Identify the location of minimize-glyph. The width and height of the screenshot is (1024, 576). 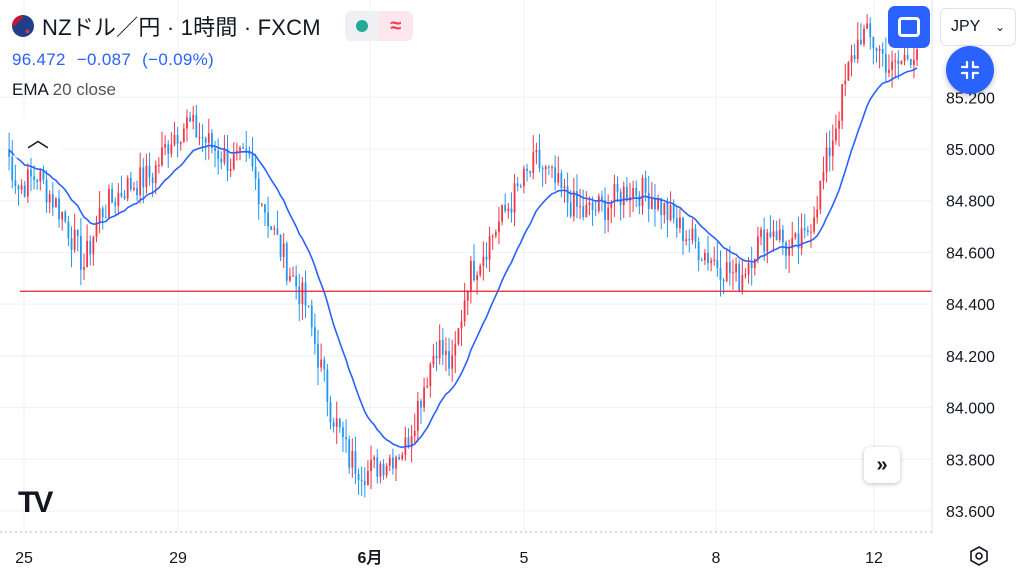
(970, 70).